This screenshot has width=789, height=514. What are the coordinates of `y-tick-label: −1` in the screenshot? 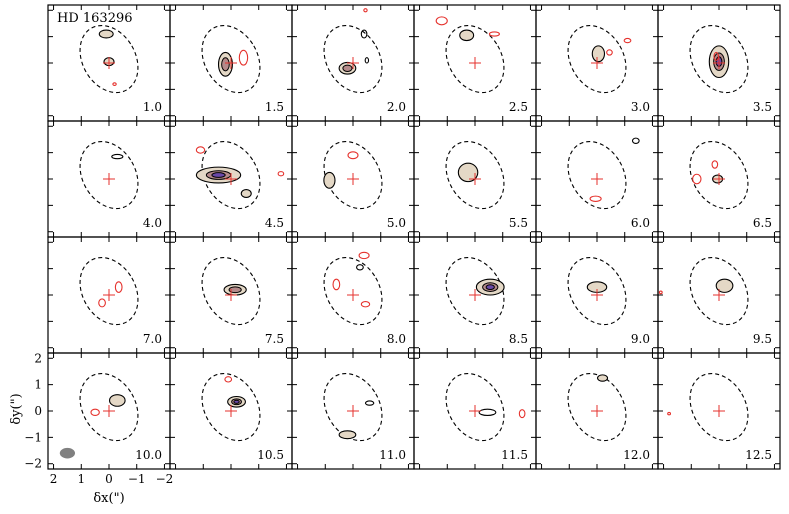 It's located at (33, 437).